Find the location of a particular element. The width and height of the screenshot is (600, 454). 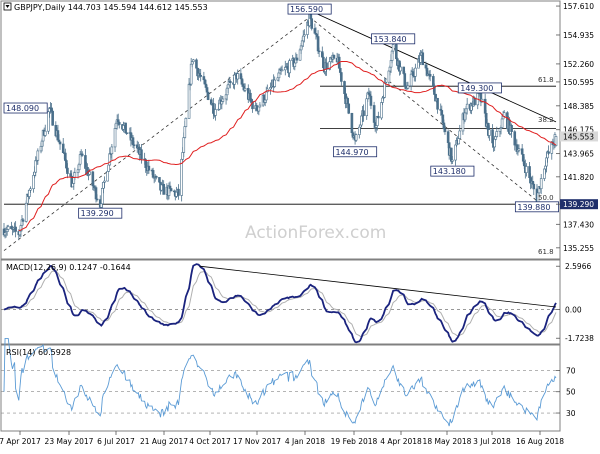

rsi-title: RSI(14) 60.5928 is located at coordinates (38, 352).